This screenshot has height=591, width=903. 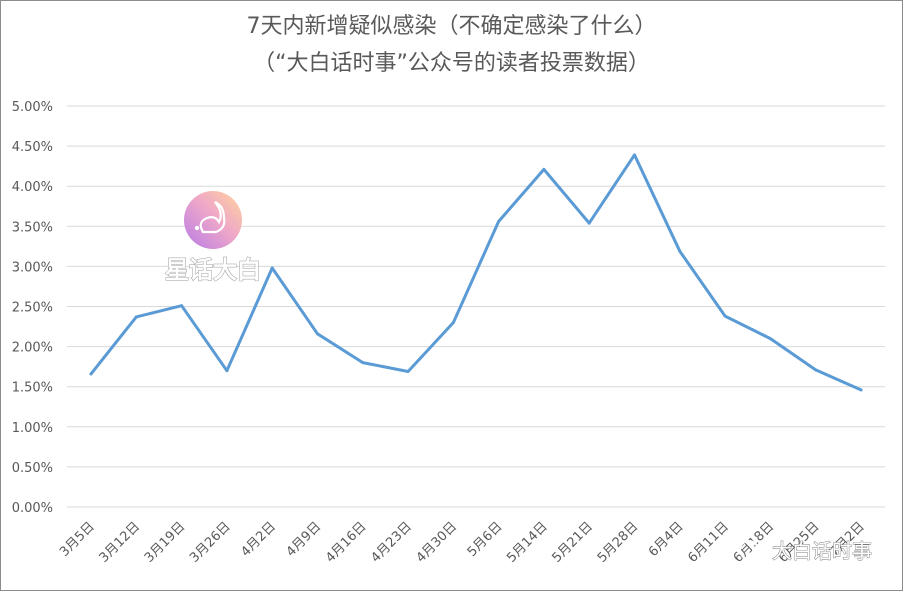 I want to click on y-tick-label: 2.00%, so click(x=32, y=348).